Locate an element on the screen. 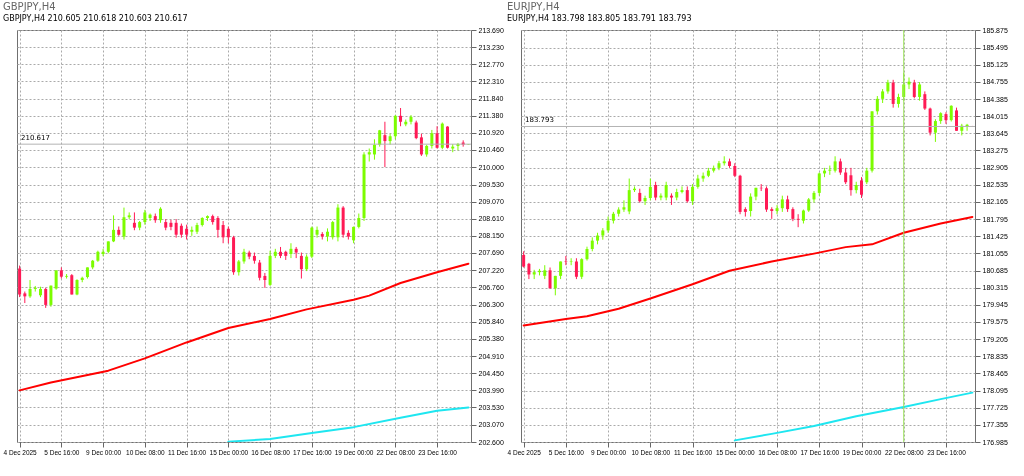 Image resolution: width=1024 pixels, height=476 pixels. chart-subtitle: GBPJPY,H4 210.605 210.618 210.603 210.617 is located at coordinates (95, 18).